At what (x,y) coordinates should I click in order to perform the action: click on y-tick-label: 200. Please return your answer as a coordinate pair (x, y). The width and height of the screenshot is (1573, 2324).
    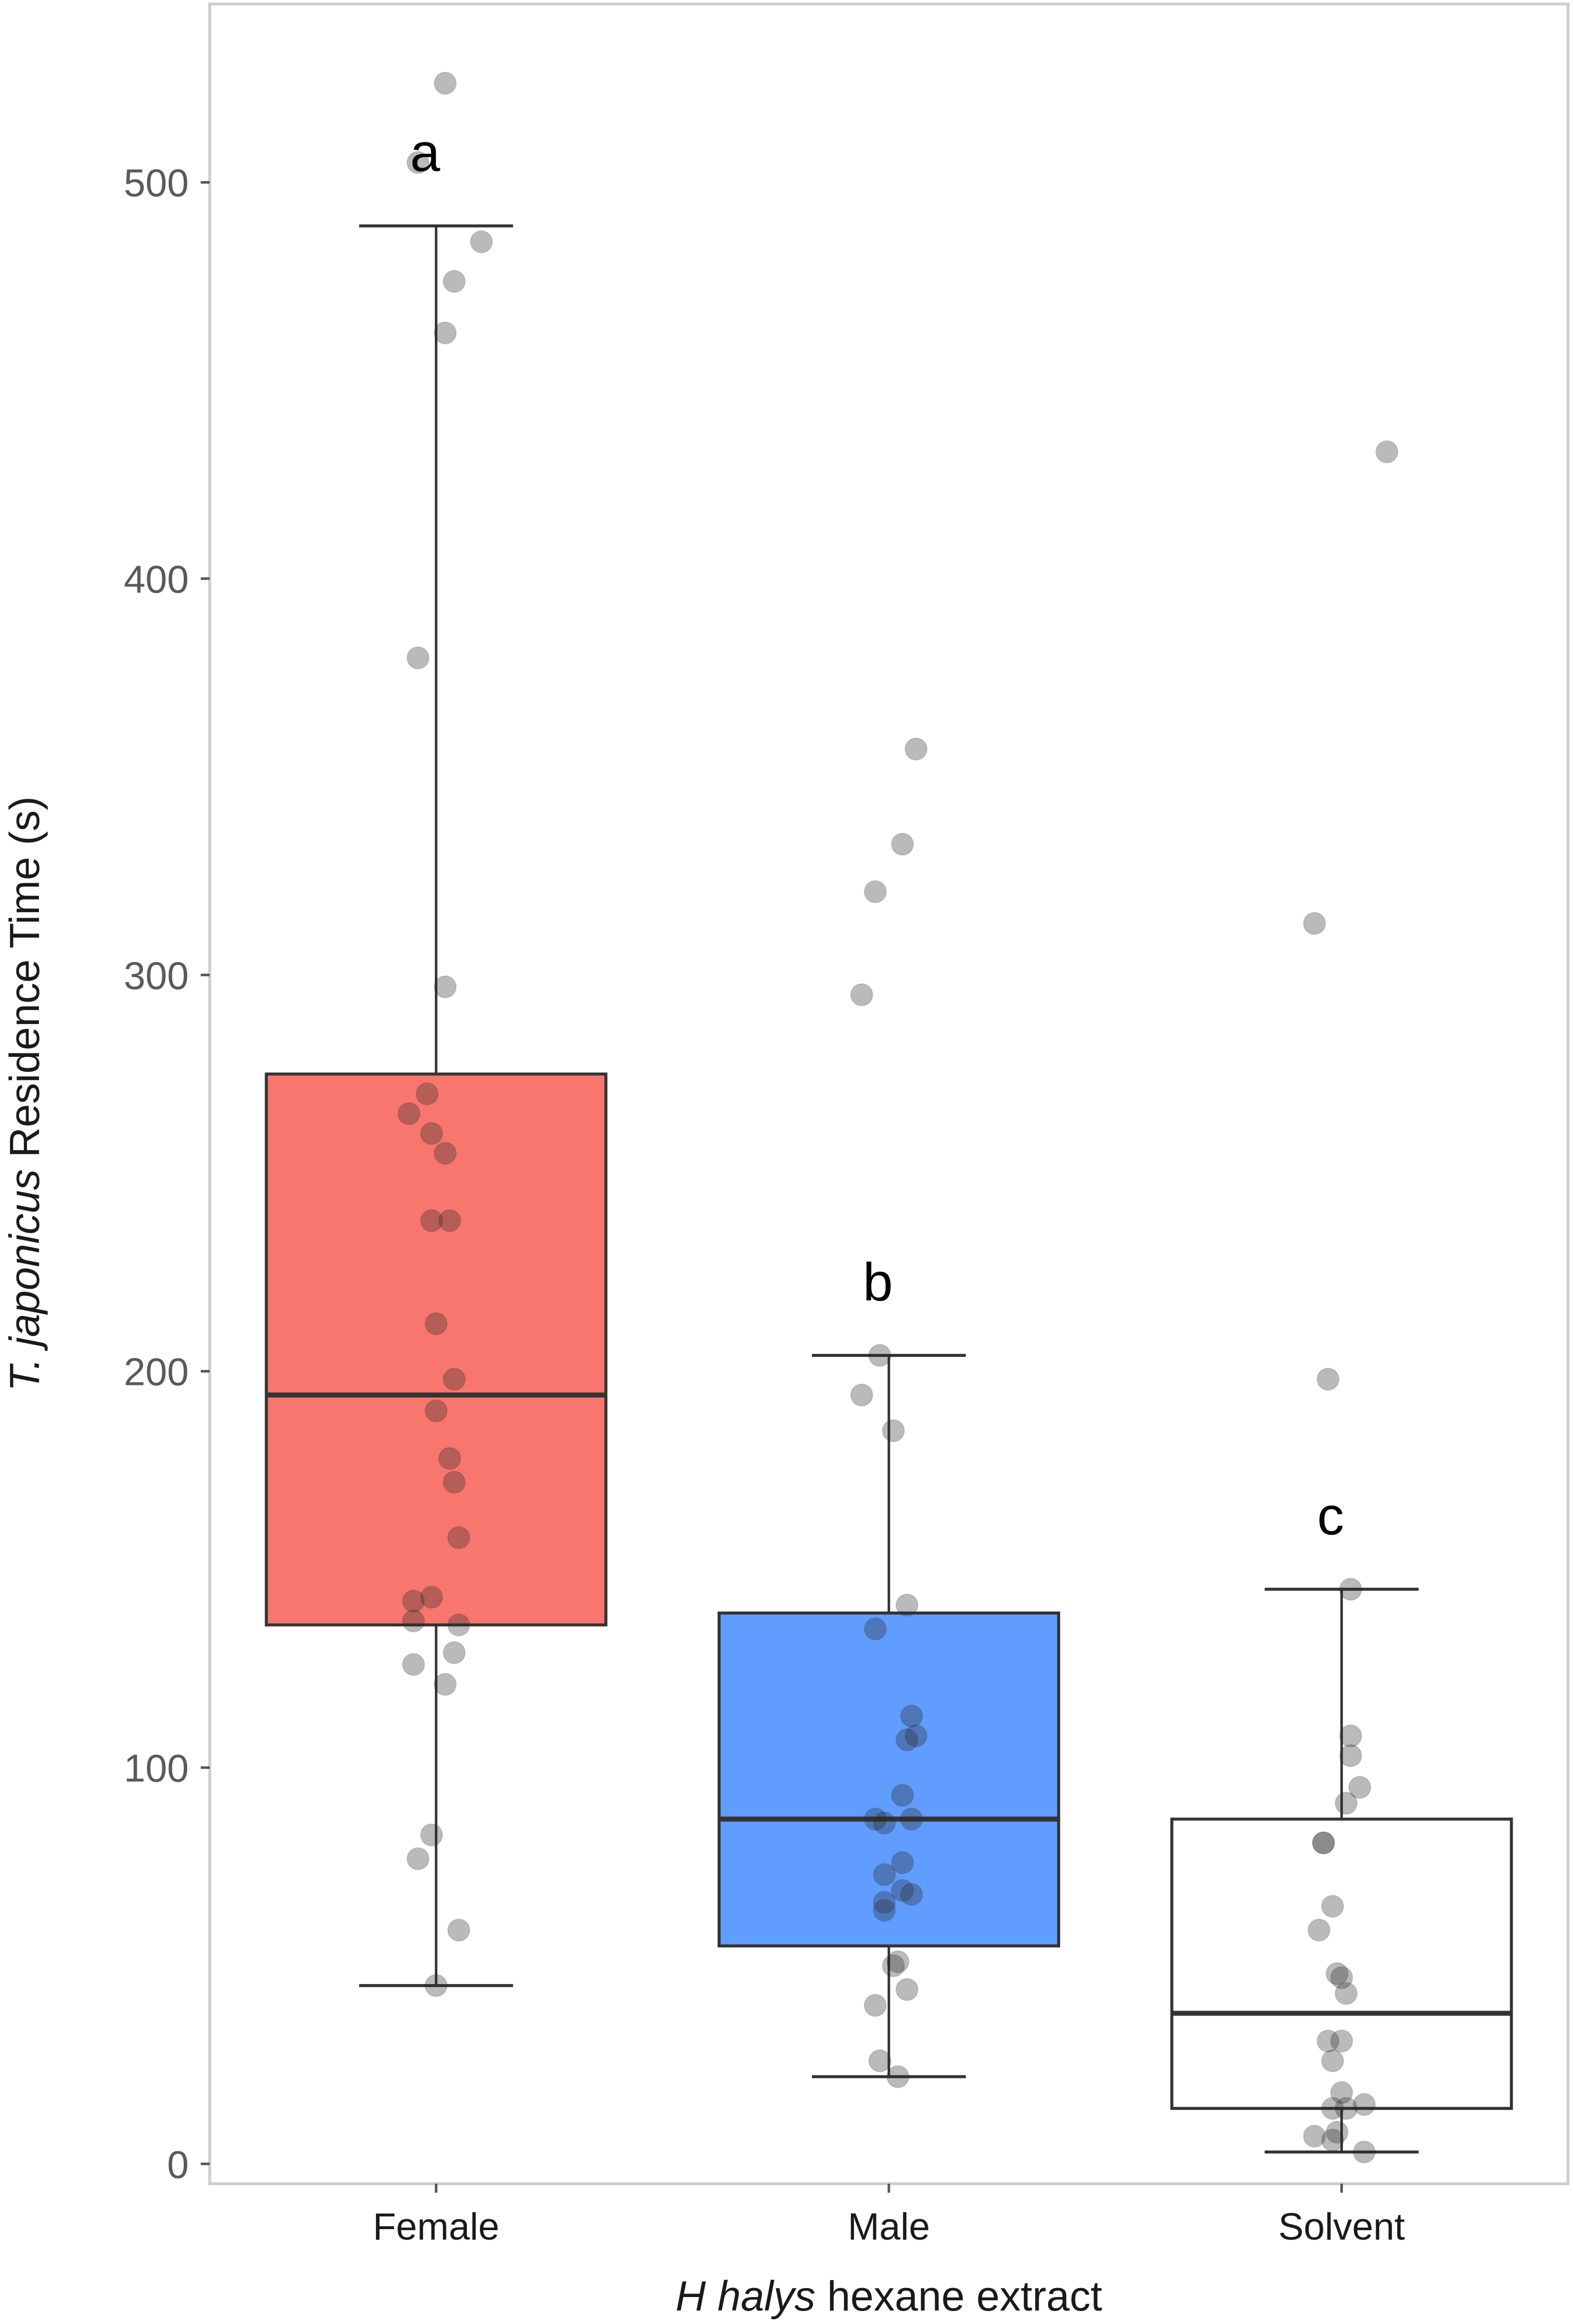
    Looking at the image, I should click on (157, 1372).